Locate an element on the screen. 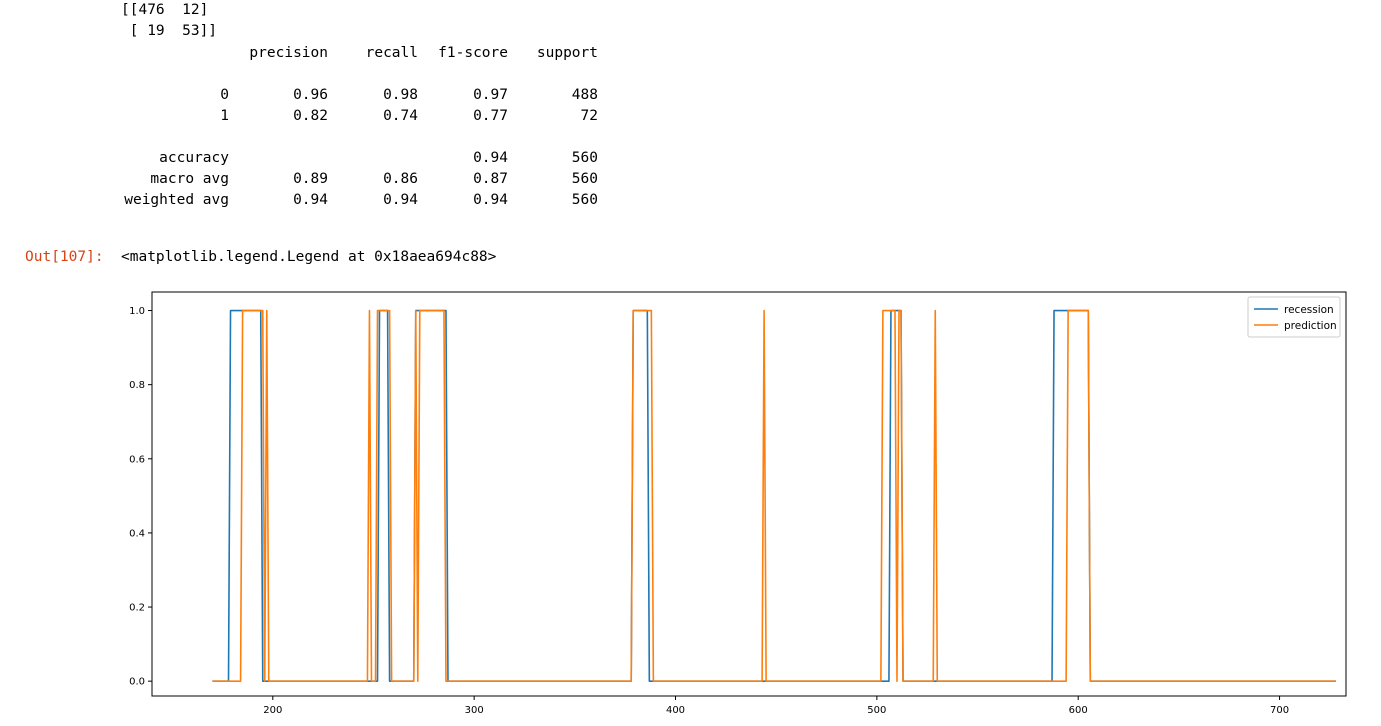  x-tick-label: 700 is located at coordinates (1279, 710).